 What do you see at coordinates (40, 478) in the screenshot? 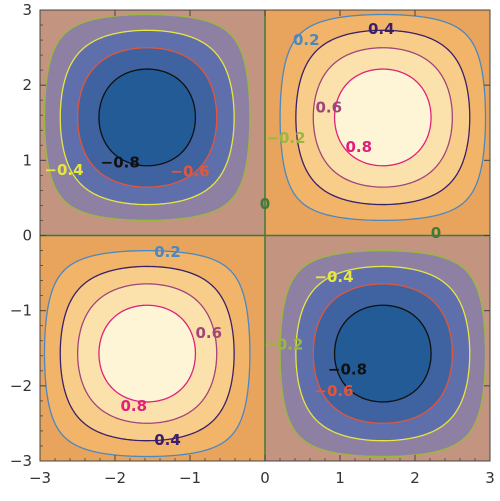
I see `x-tick-label: −3` at bounding box center [40, 478].